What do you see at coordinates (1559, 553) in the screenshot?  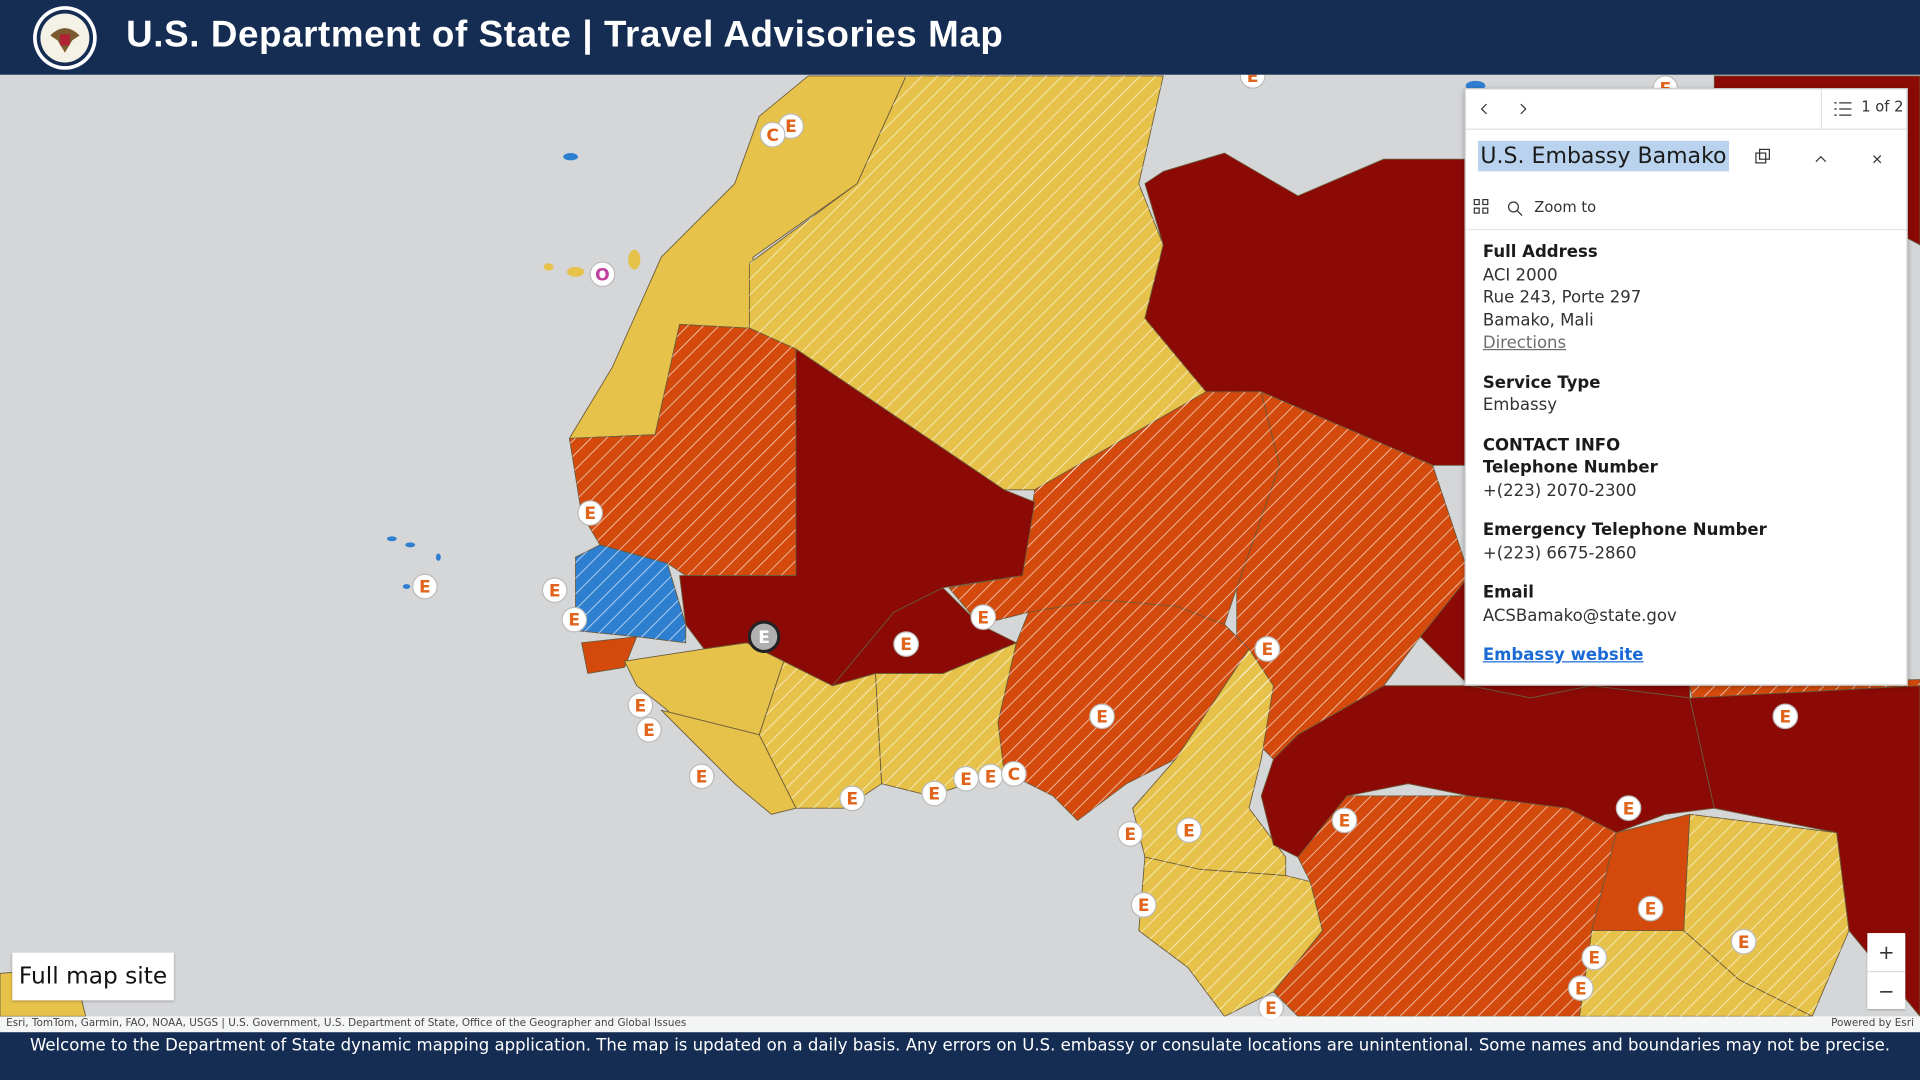 I see `field-value: +(223) 6675-2860` at bounding box center [1559, 553].